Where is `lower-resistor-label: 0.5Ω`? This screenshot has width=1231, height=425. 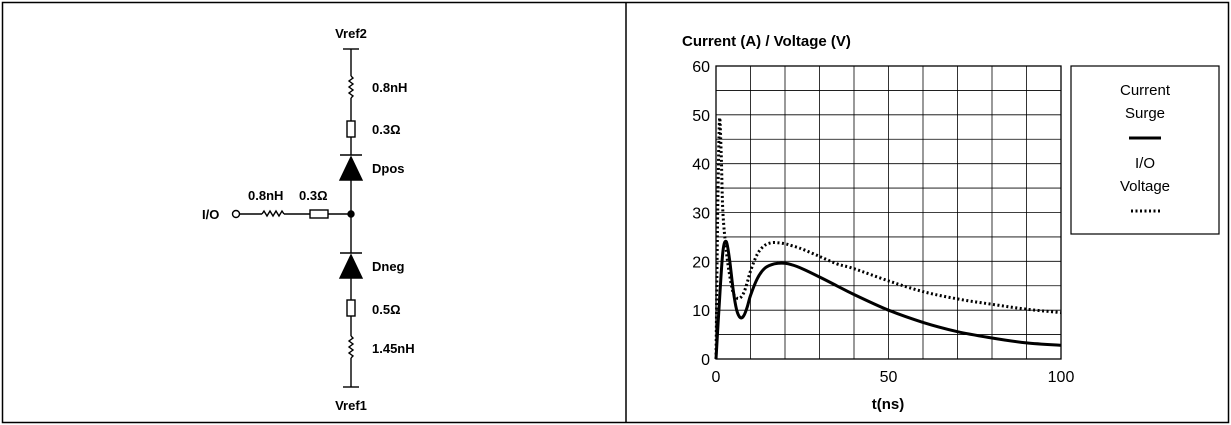
lower-resistor-label: 0.5Ω is located at coordinates (386, 309).